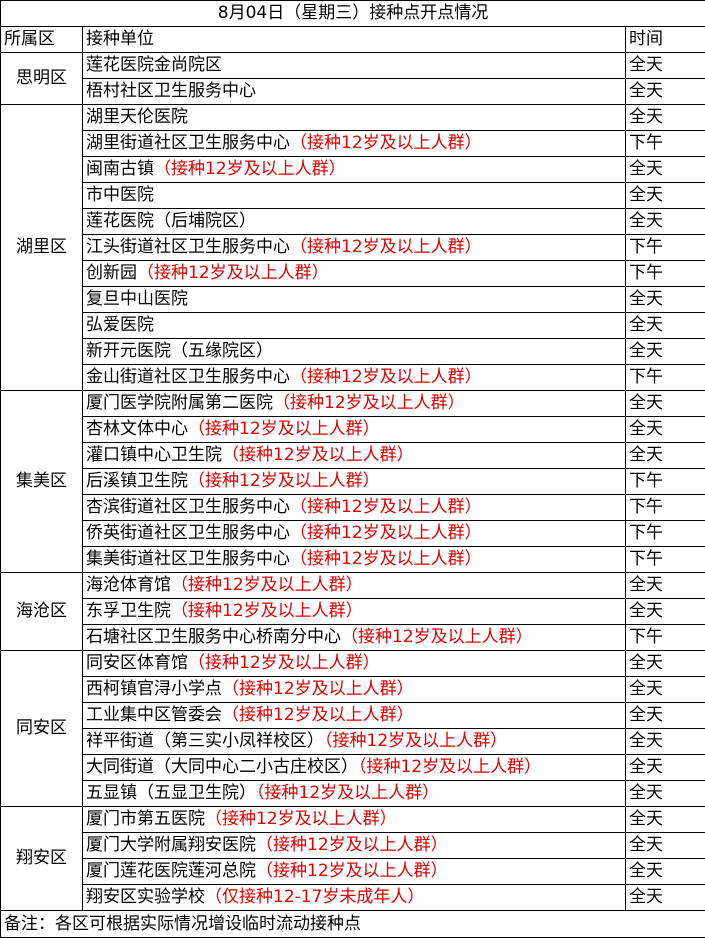 This screenshot has height=938, width=705. Describe the element at coordinates (42, 612) in the screenshot. I see `district-cell: 海沧区` at that location.